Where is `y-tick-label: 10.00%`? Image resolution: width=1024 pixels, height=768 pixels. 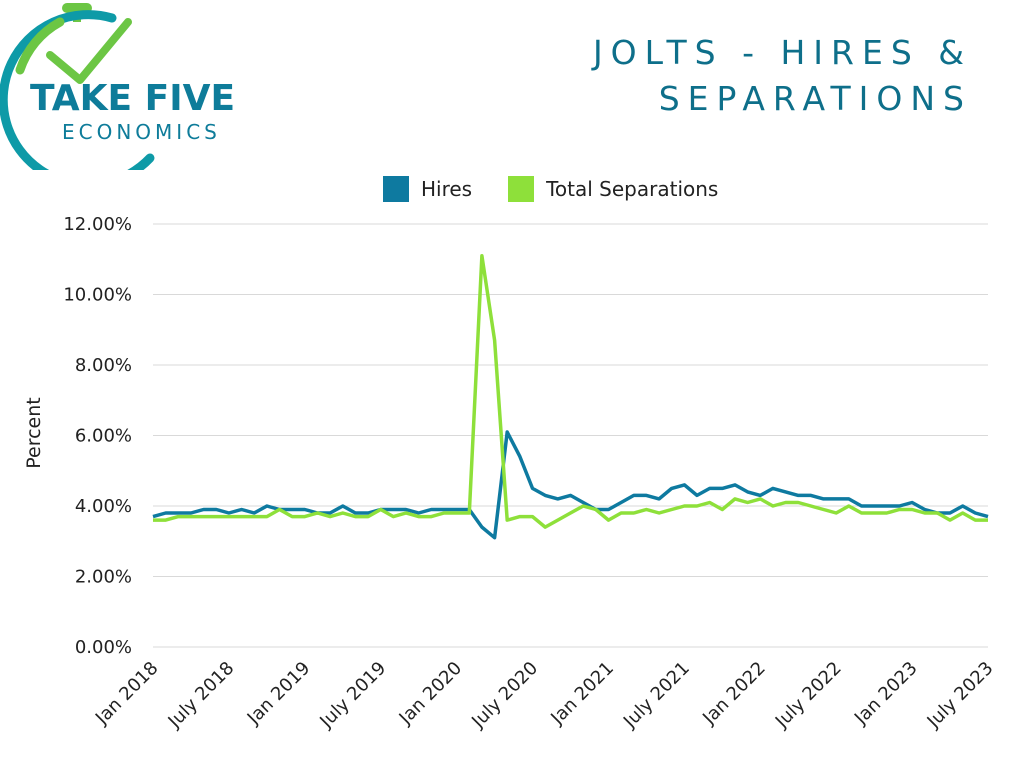
y-tick-label: 10.00% is located at coordinates (97, 295).